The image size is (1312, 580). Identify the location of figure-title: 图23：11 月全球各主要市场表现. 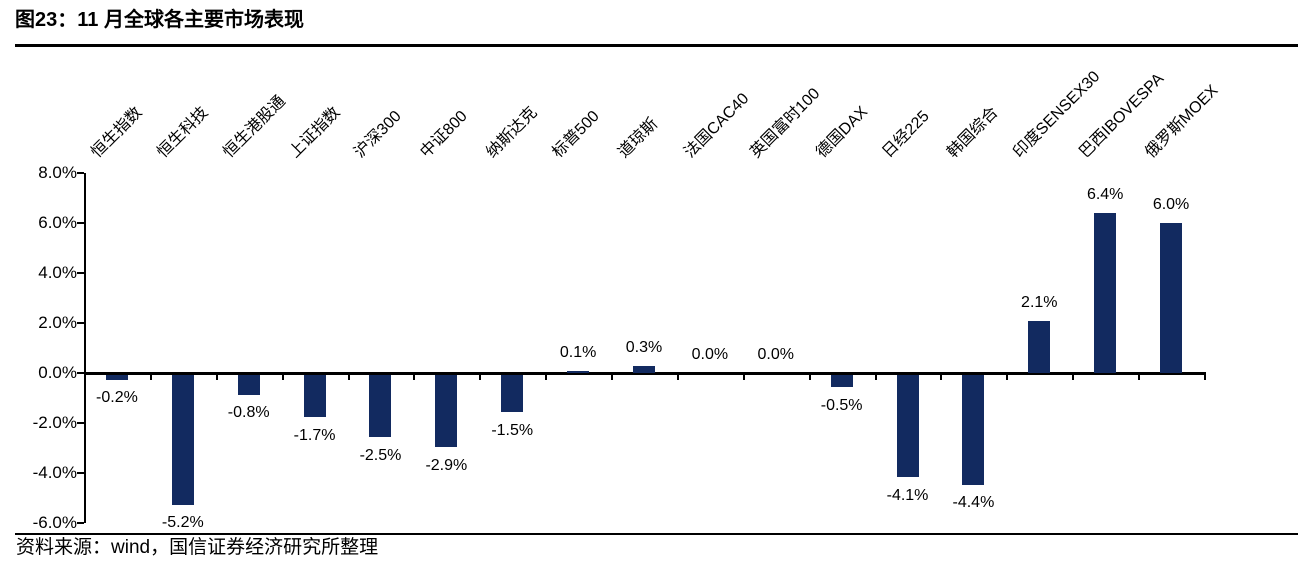
(159, 20).